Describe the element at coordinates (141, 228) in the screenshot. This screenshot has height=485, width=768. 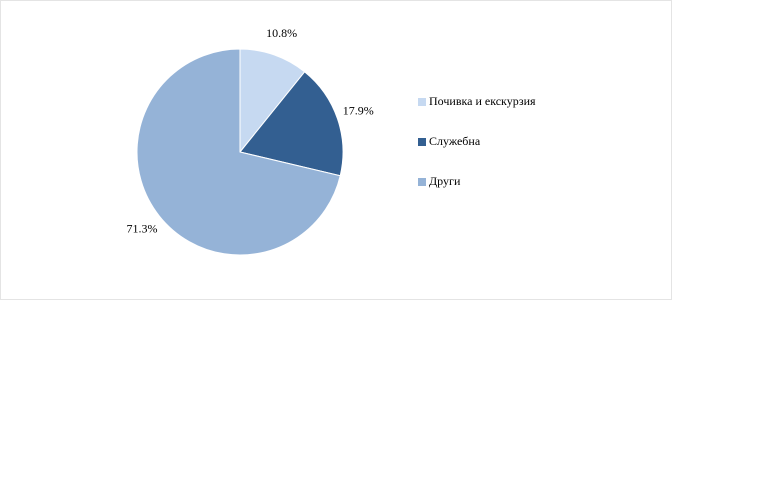
I see `data-label: 71.3%` at that location.